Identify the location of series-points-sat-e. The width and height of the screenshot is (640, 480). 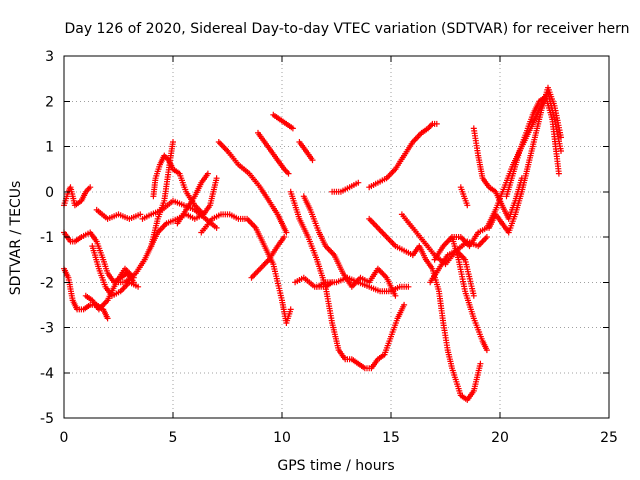
(109, 289).